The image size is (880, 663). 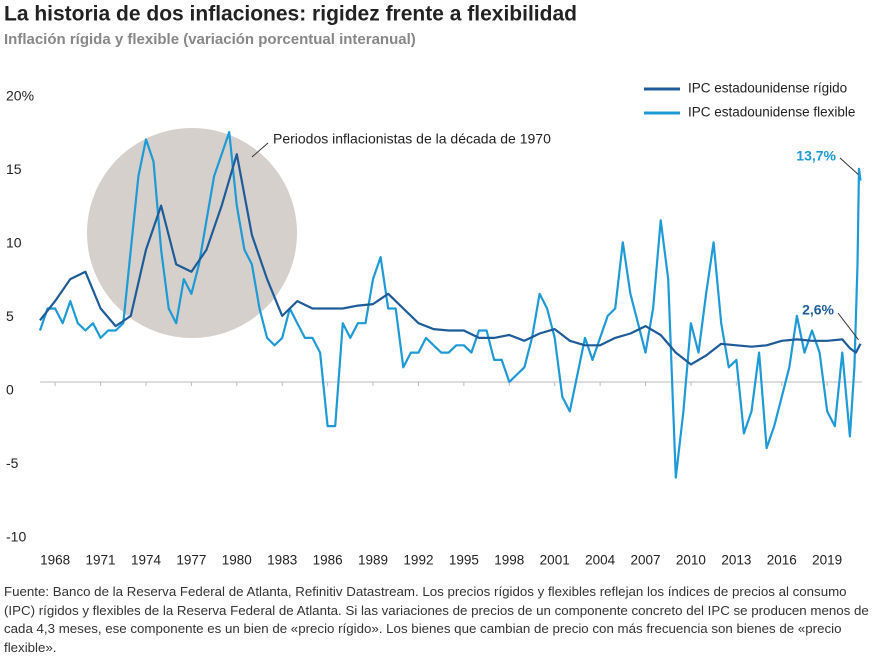 What do you see at coordinates (20, 96) in the screenshot?
I see `y-tick-label: 20%` at bounding box center [20, 96].